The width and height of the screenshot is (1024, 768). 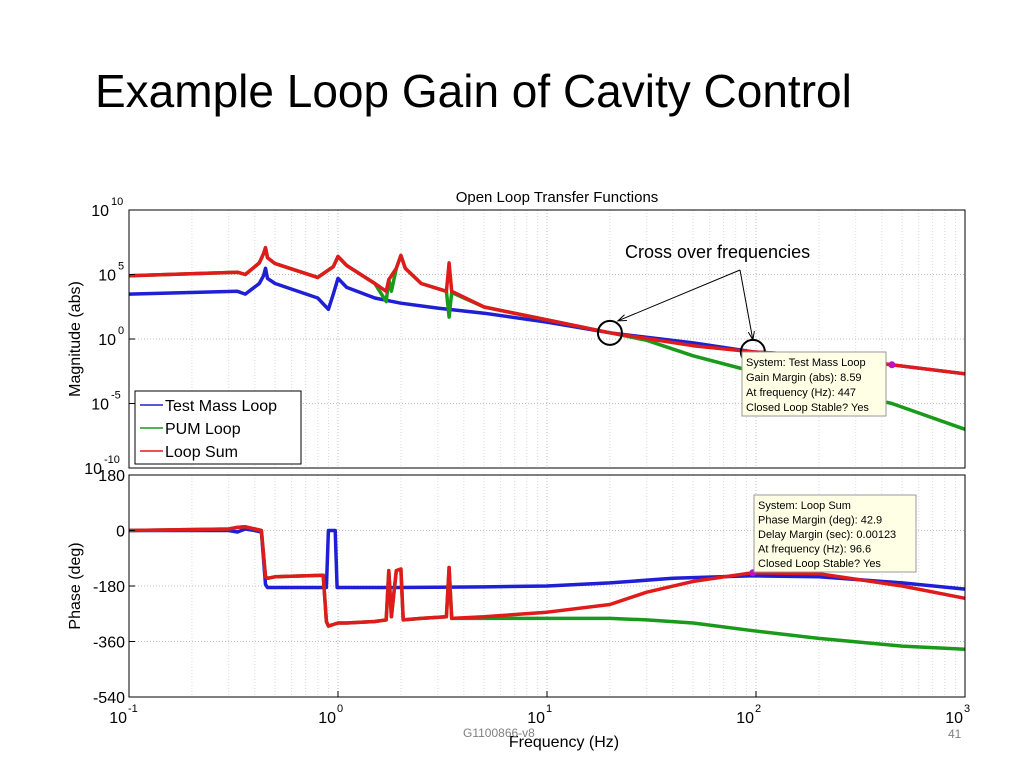 I want to click on magnitude-y-tick-exponent: 5, so click(x=121, y=267).